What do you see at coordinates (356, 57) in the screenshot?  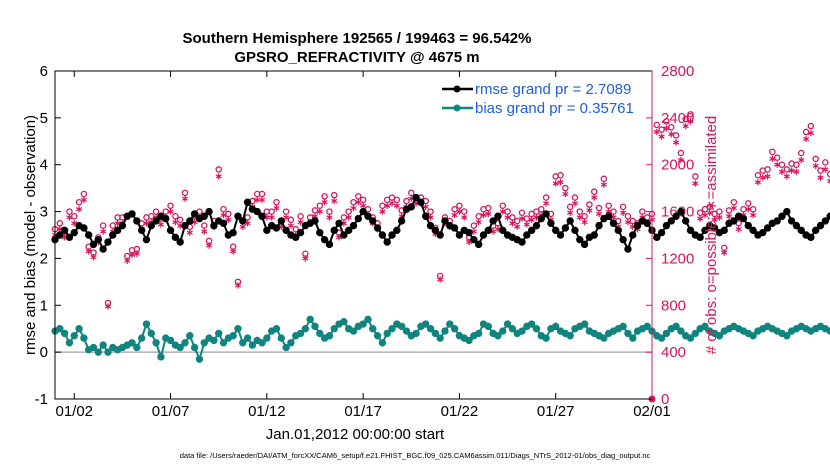 I see `chart-title-line2: GPSRO_REFRACTIVITY @ 4675 m` at bounding box center [356, 57].